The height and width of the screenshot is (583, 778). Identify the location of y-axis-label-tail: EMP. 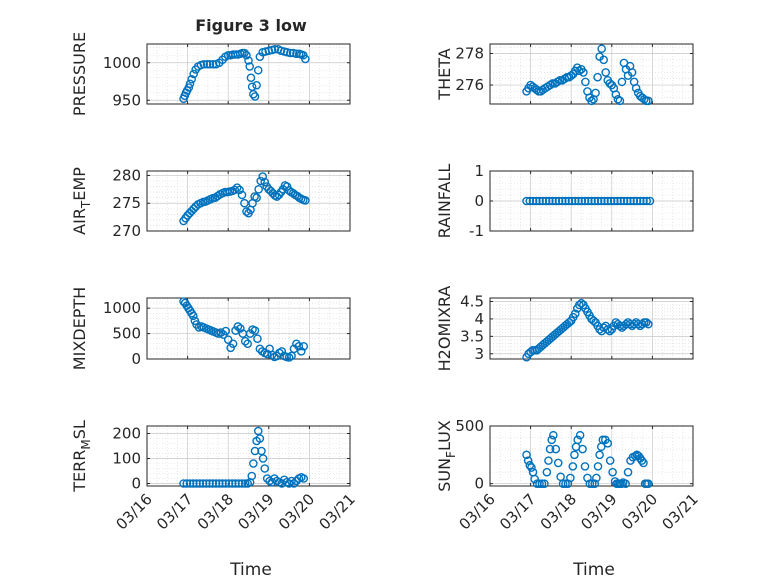
(79, 184).